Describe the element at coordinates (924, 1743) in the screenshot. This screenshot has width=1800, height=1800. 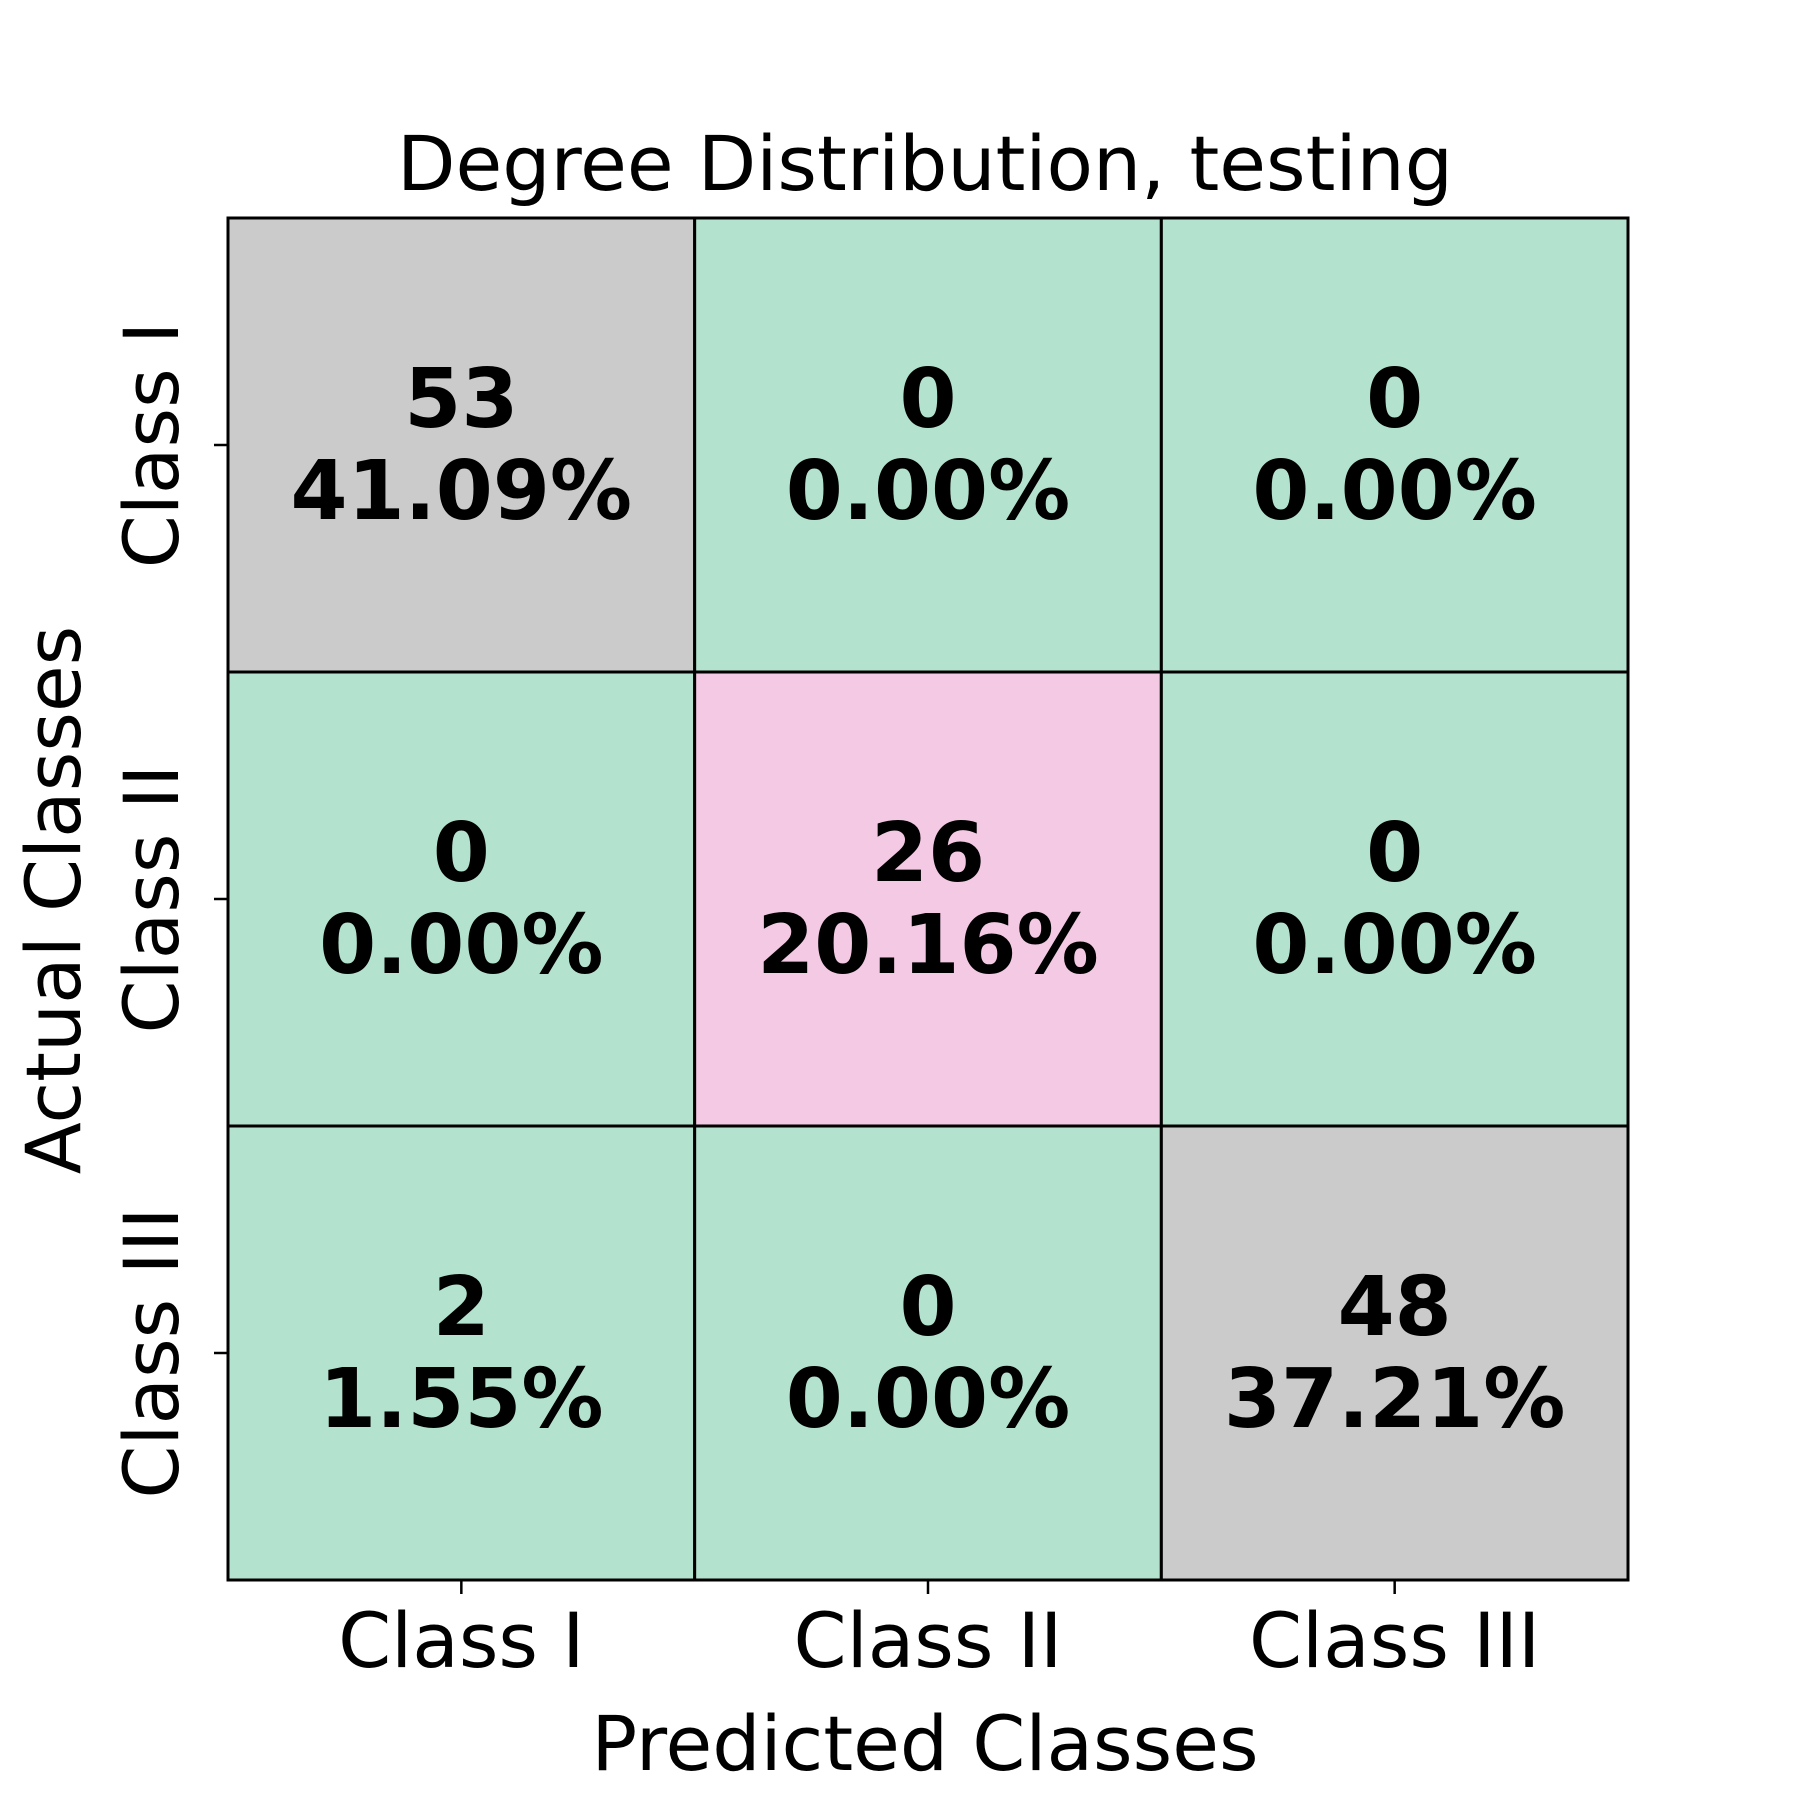
I see `x-axis-label: Predicted Classes` at that location.